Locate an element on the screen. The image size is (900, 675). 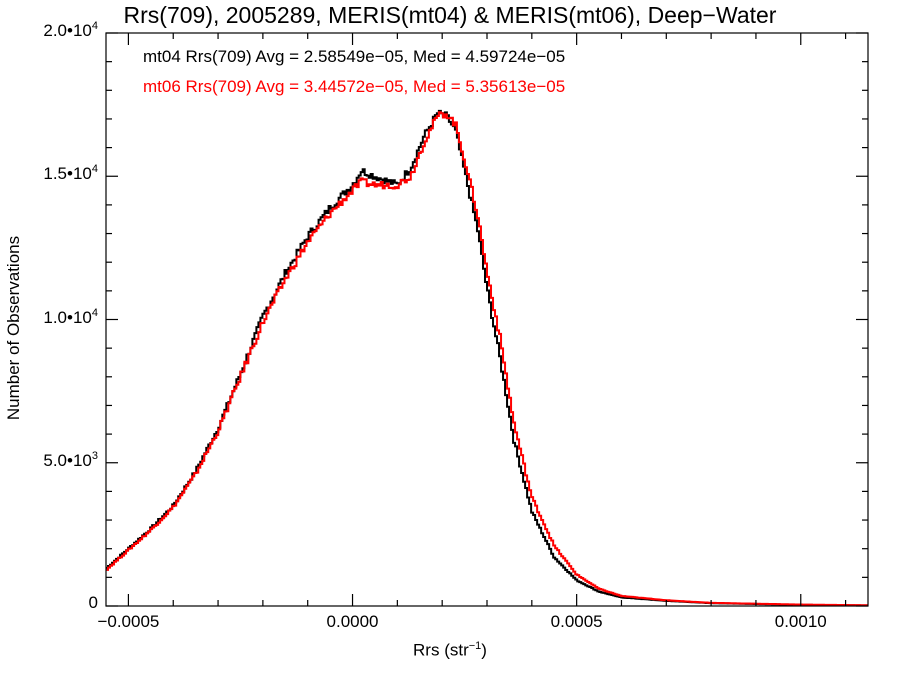
y-tick-label: 2.0•104 is located at coordinates (70, 30).